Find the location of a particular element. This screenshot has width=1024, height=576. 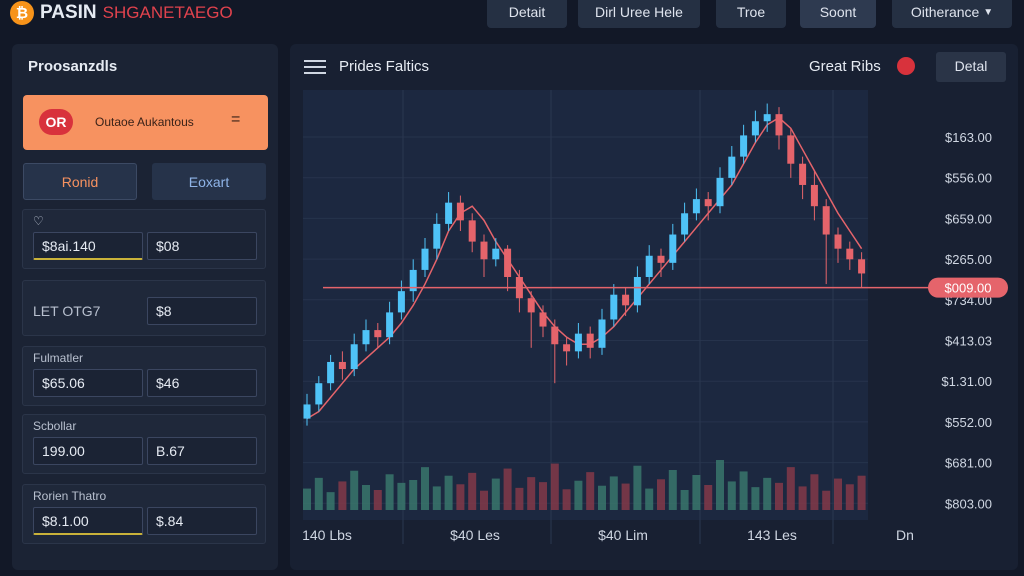

section-label: LET OTG7 is located at coordinates (67, 311).